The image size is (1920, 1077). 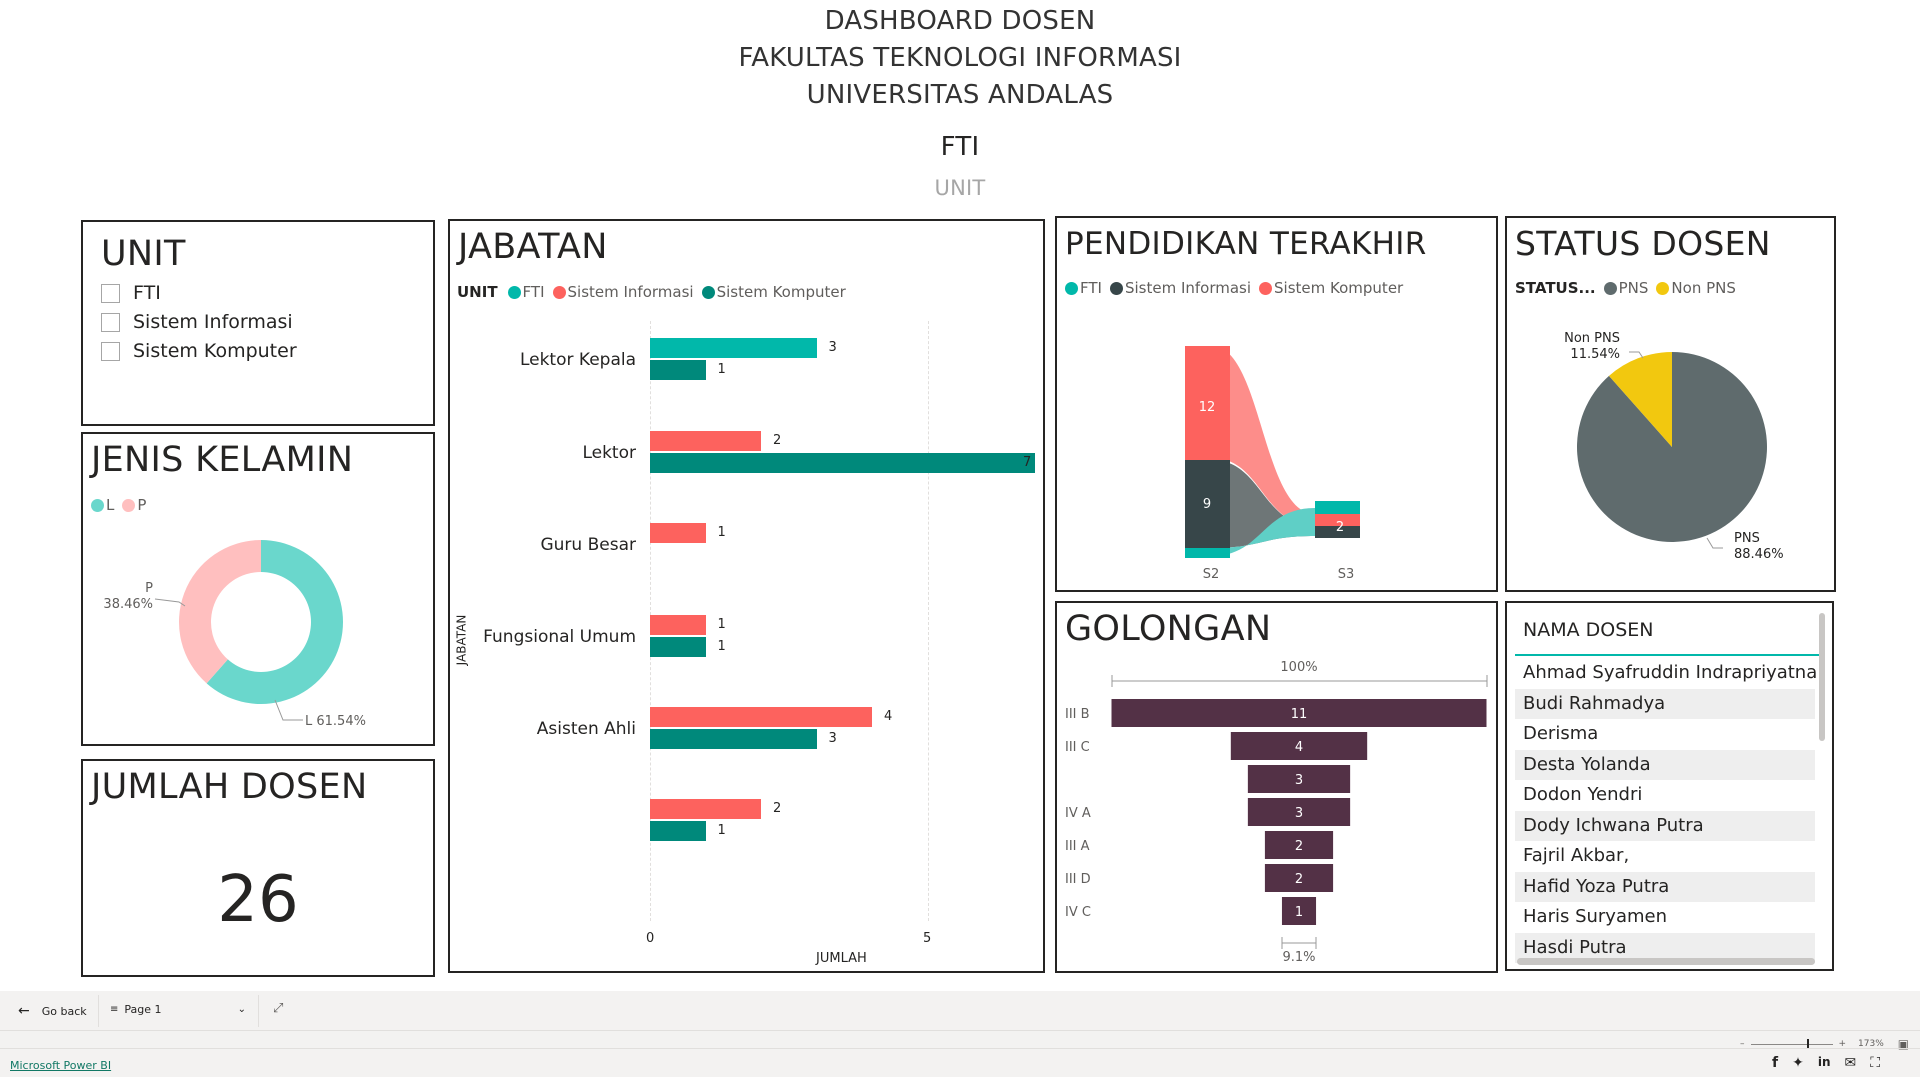 I want to click on email-icon: ✉, so click(x=1850, y=1063).